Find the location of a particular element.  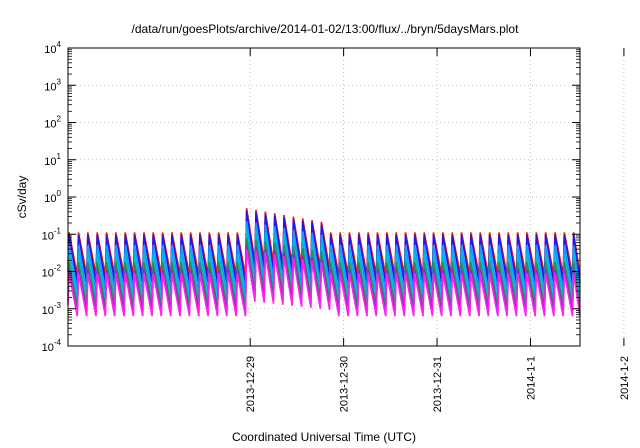

y-tick-label: 10⁻³ is located at coordinates (52, 309).